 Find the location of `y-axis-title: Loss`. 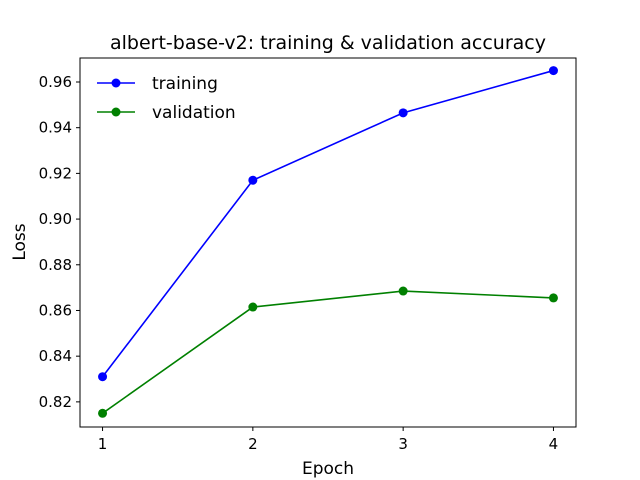

y-axis-title: Loss is located at coordinates (20, 241).